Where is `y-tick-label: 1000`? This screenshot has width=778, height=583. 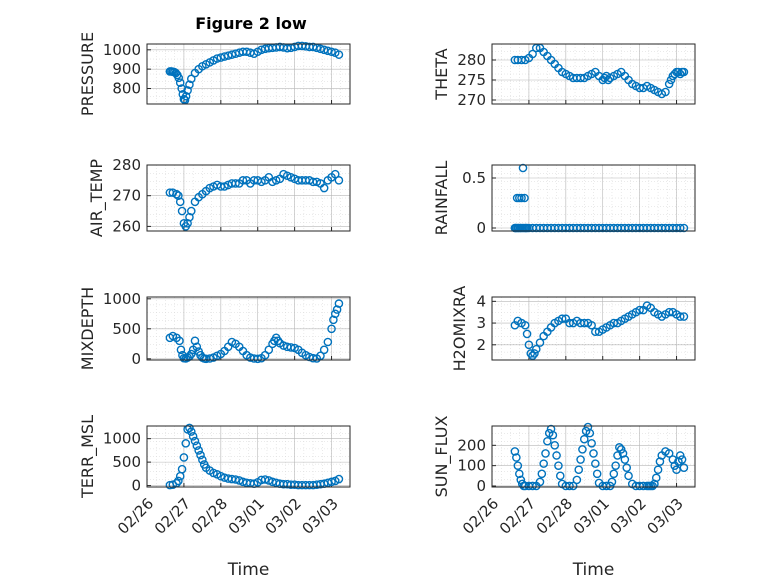
y-tick-label: 1000 is located at coordinates (122, 299).